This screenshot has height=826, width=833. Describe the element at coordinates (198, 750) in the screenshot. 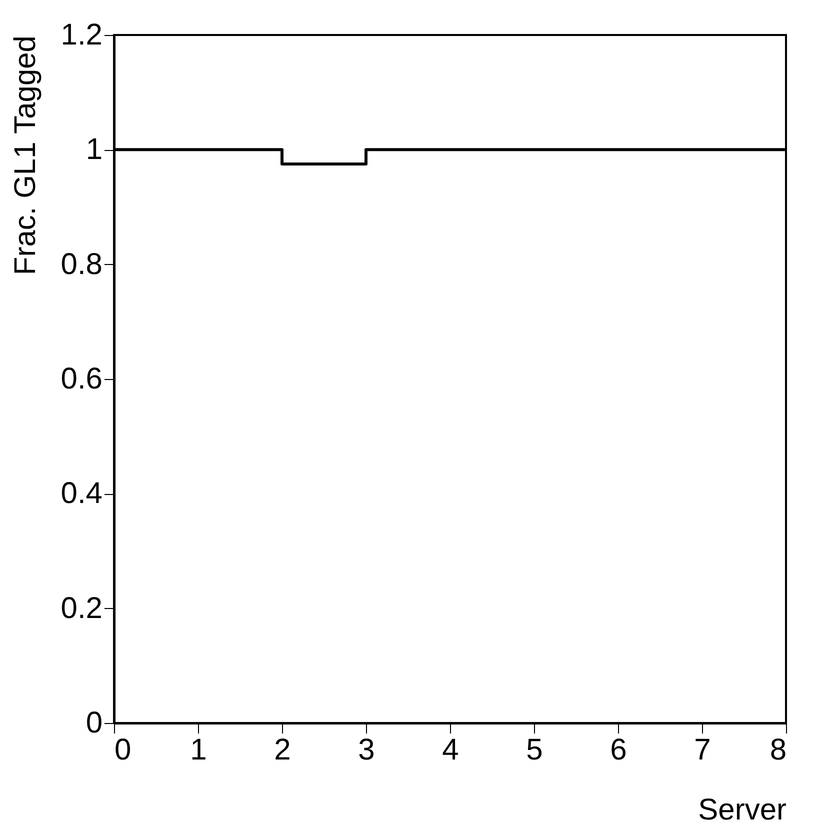

I see `x-tick-label: 1` at that location.